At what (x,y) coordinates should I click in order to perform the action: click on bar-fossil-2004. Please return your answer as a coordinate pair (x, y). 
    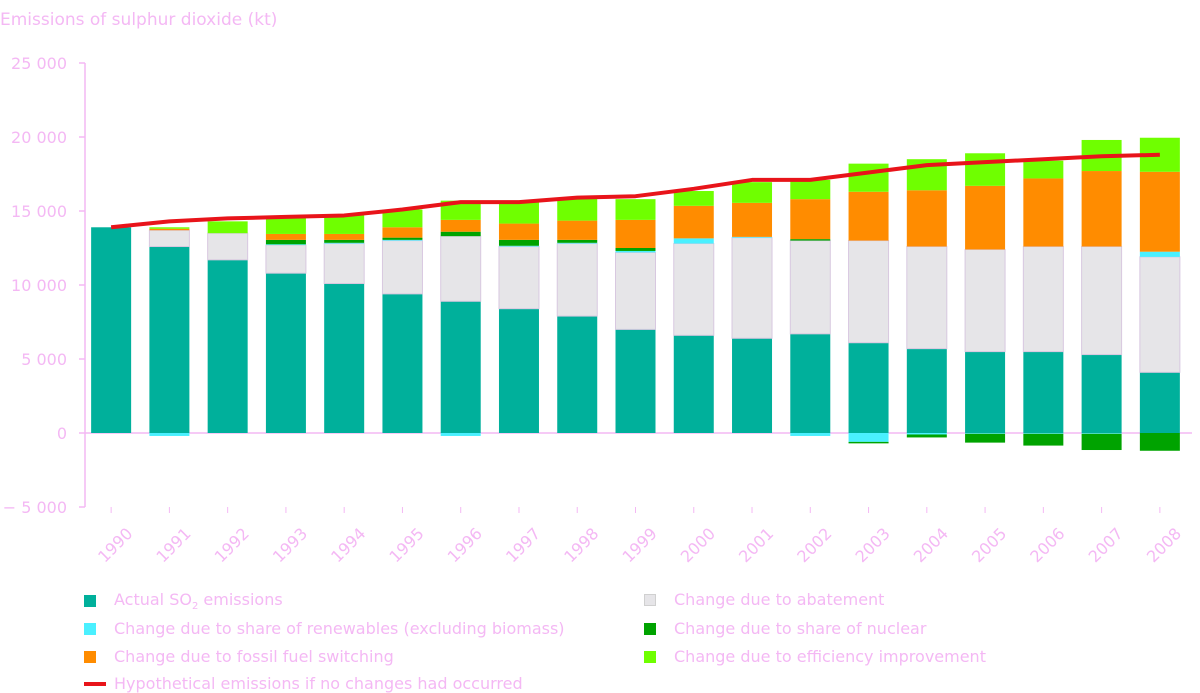
    Looking at the image, I should click on (926, 218).